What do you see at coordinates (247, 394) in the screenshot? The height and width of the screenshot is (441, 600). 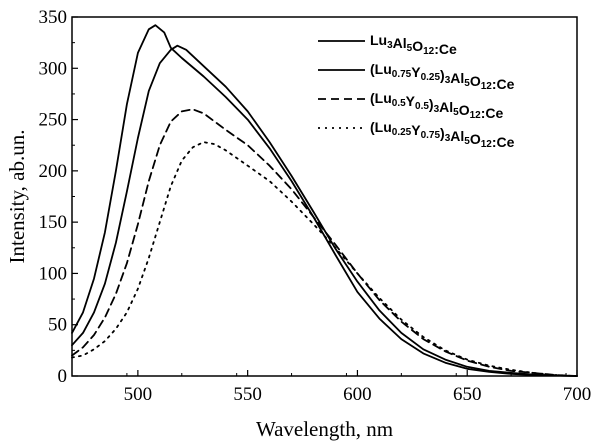 I see `x-tick-label: 550` at bounding box center [247, 394].